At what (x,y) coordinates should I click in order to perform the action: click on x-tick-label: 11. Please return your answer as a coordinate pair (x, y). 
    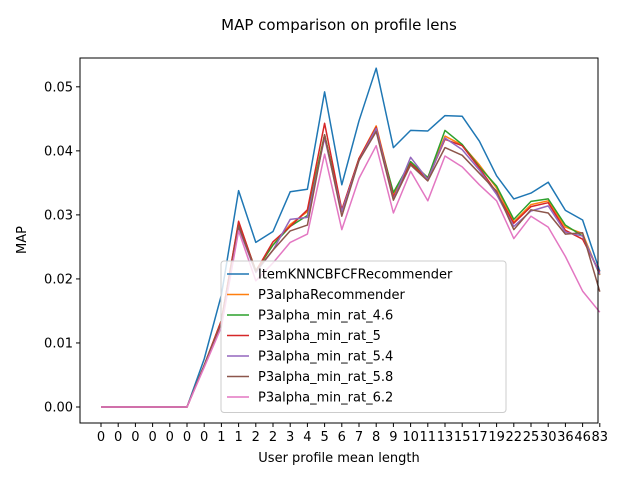
    Looking at the image, I should click on (428, 437).